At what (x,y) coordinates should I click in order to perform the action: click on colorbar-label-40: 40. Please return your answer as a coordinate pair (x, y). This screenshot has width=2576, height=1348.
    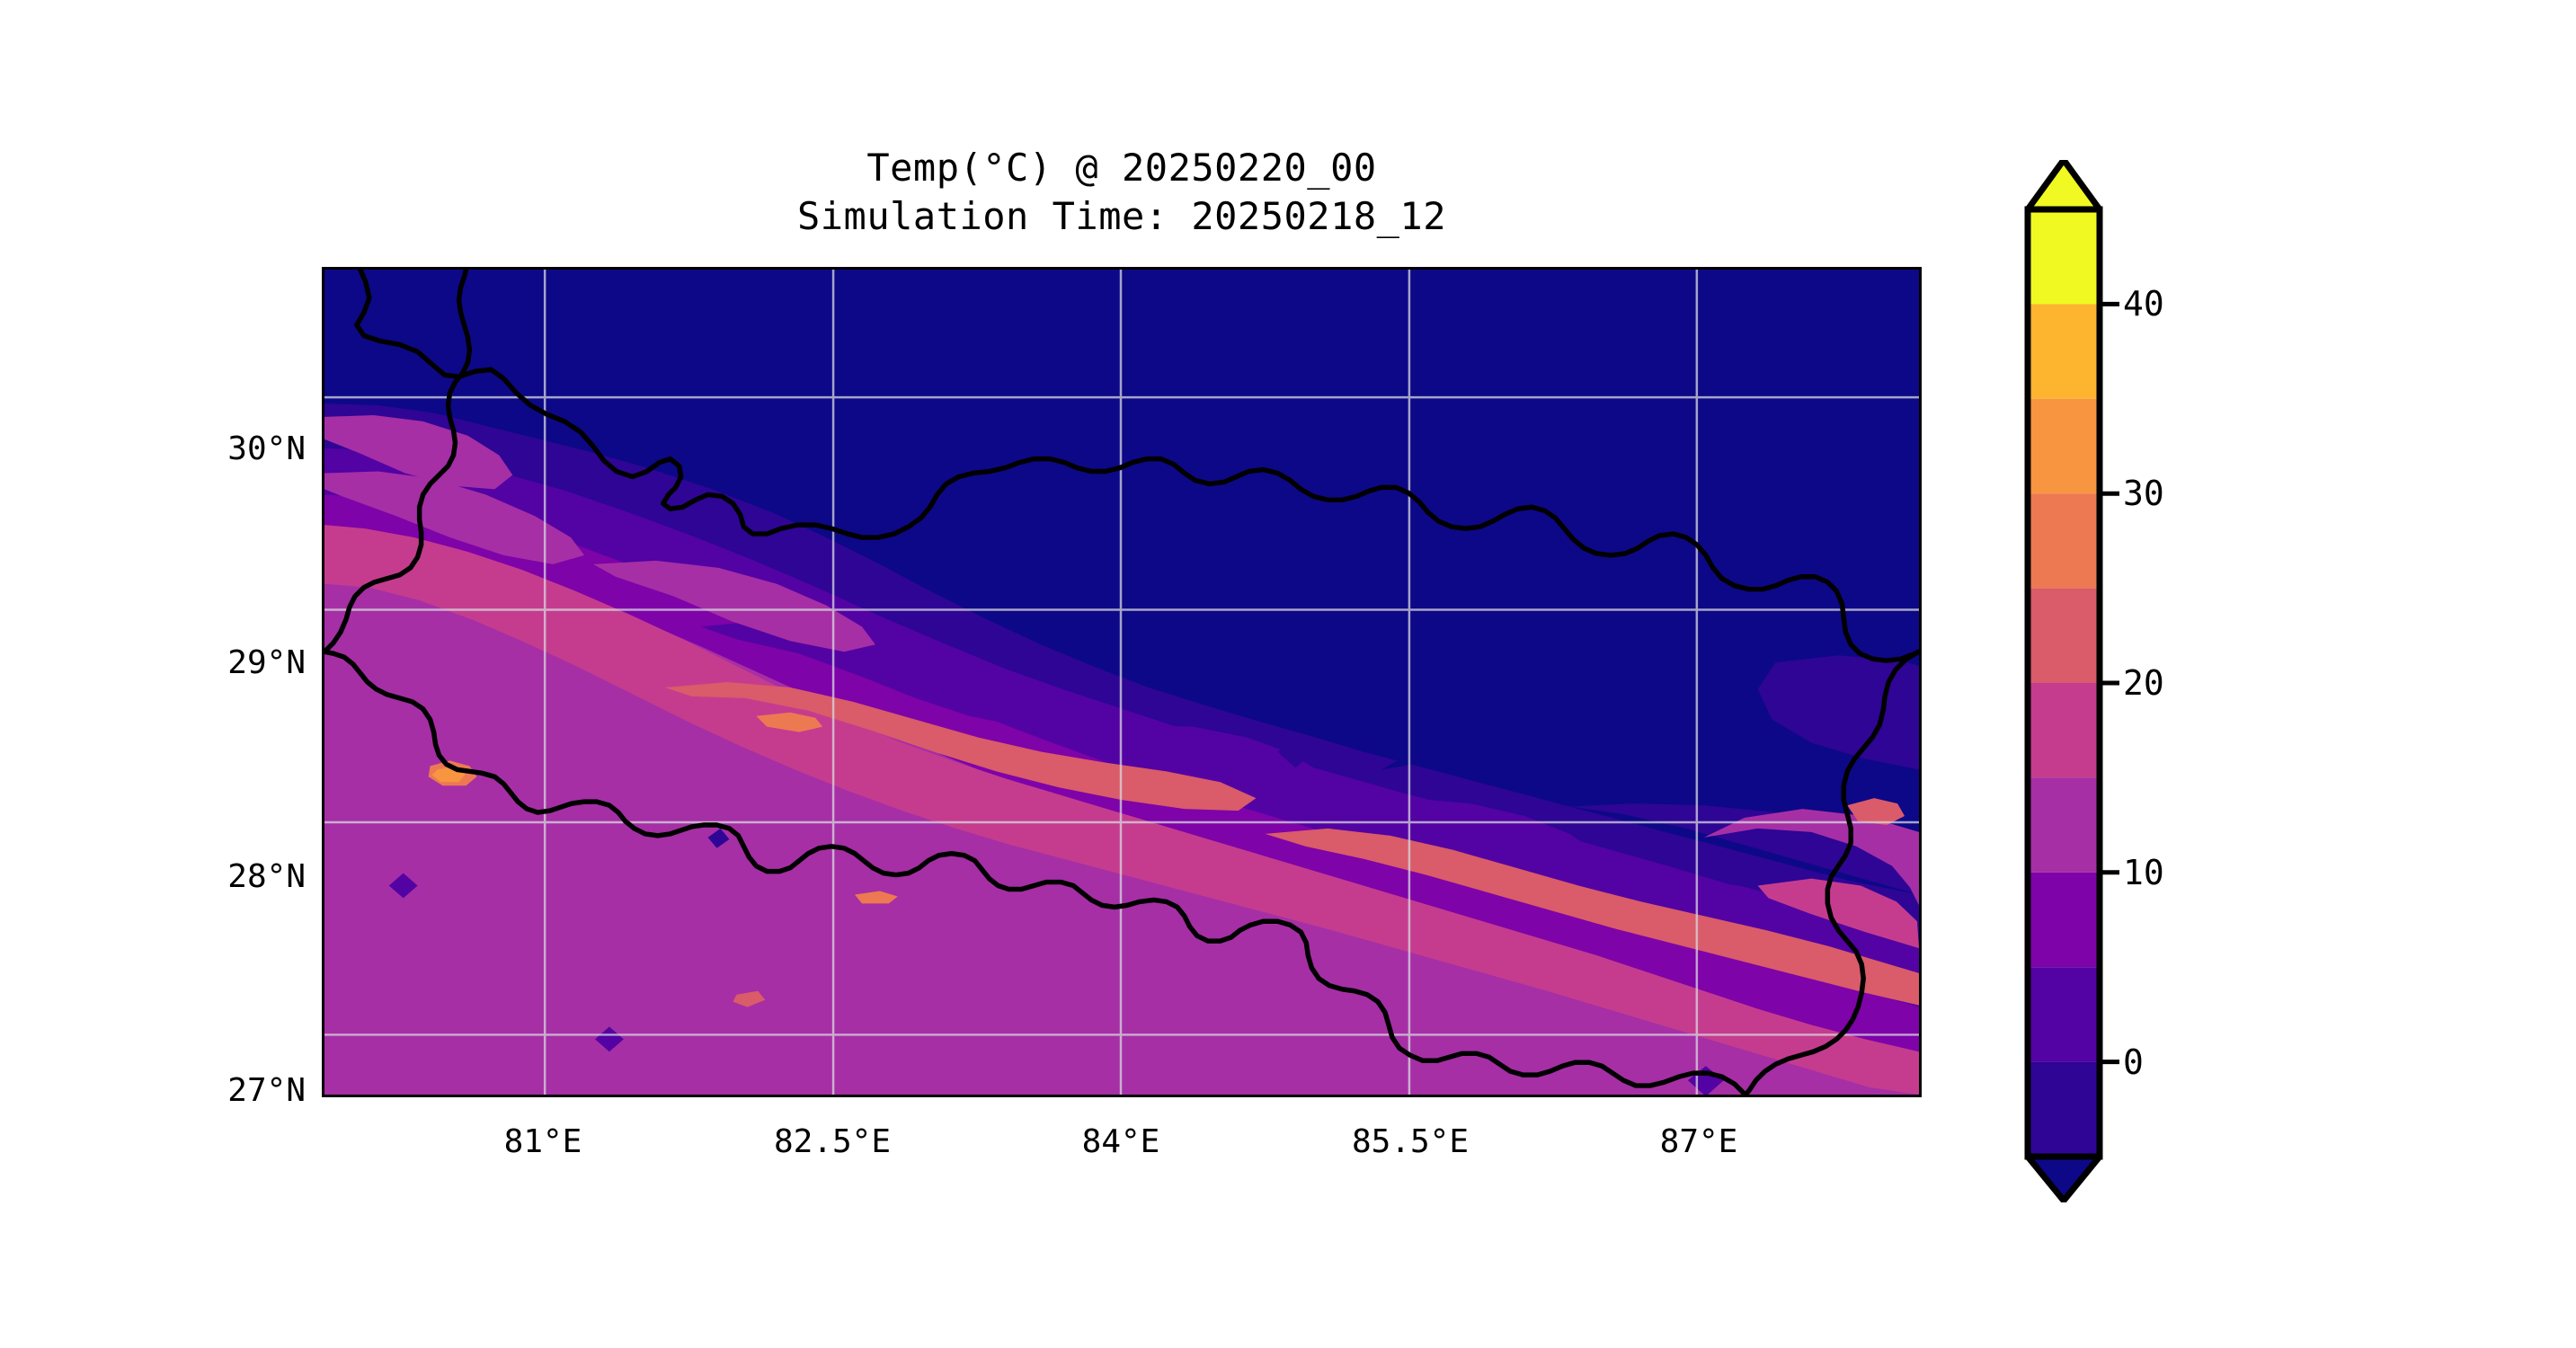
    Looking at the image, I should click on (2143, 304).